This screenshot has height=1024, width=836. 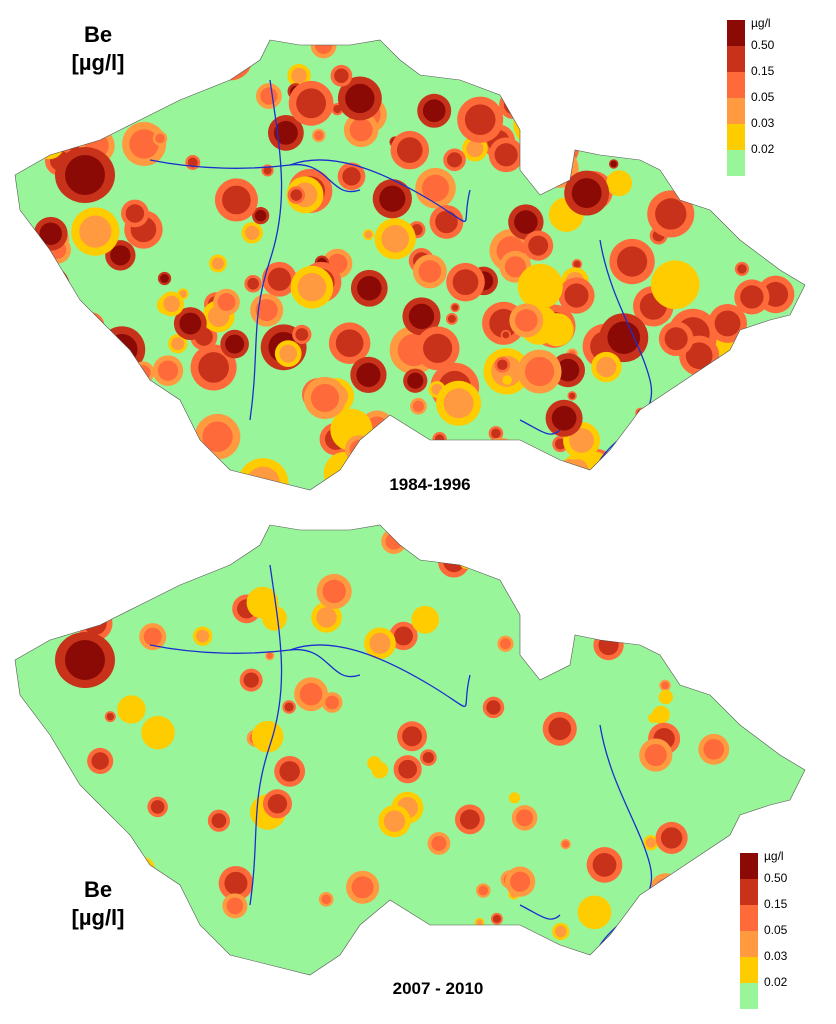 I want to click on period-label: 1984-1996, so click(x=429, y=484).